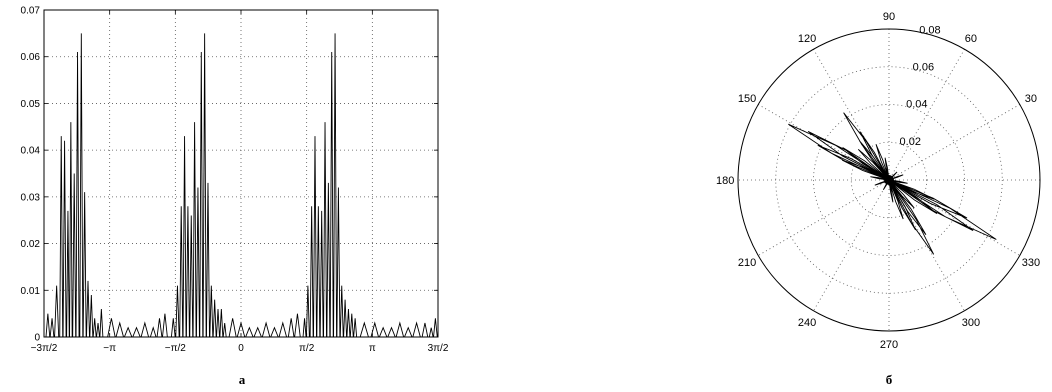  Describe the element at coordinates (176, 348) in the screenshot. I see `x-tick-label: −π/2` at that location.